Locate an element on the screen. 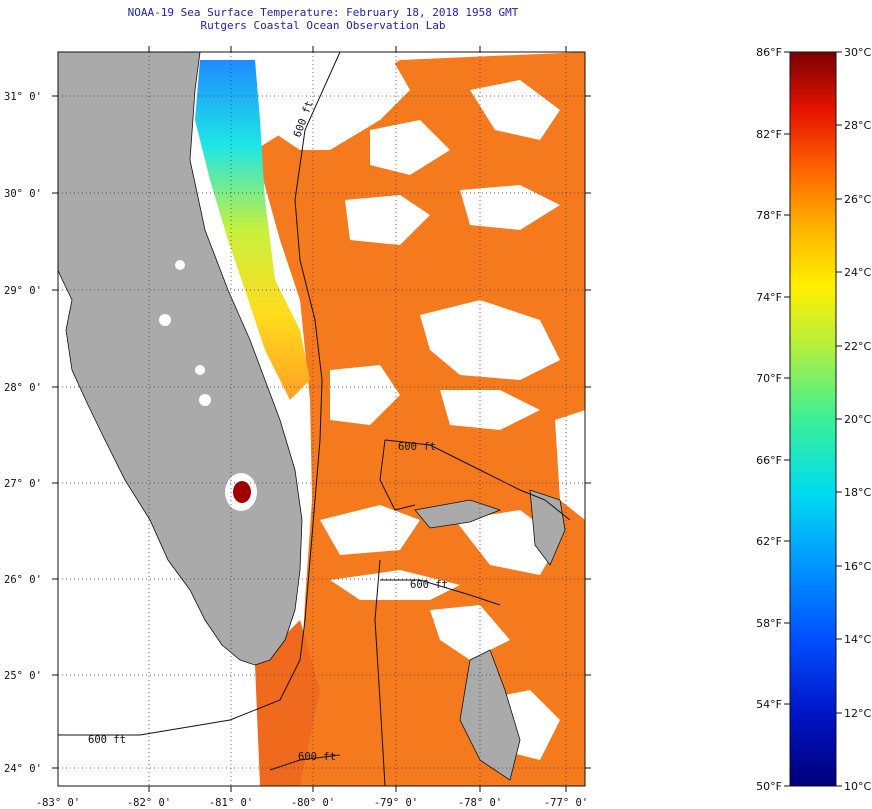 The height and width of the screenshot is (809, 872). lat-label: 29° 0' is located at coordinates (23, 291).